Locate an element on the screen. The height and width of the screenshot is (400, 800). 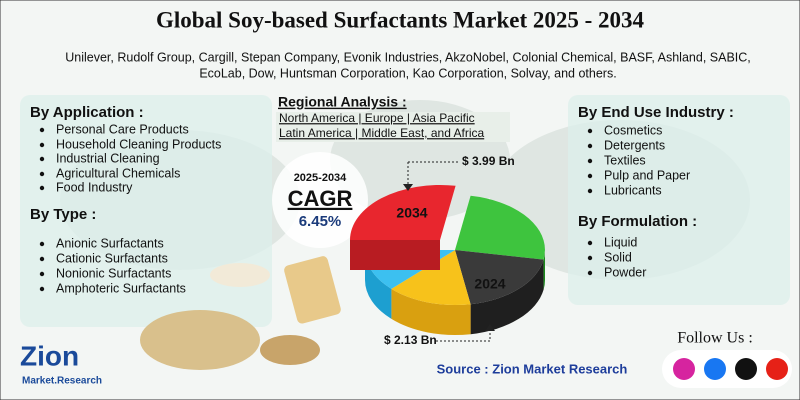
list-item: Anionic Surfactants is located at coordinates (110, 243).